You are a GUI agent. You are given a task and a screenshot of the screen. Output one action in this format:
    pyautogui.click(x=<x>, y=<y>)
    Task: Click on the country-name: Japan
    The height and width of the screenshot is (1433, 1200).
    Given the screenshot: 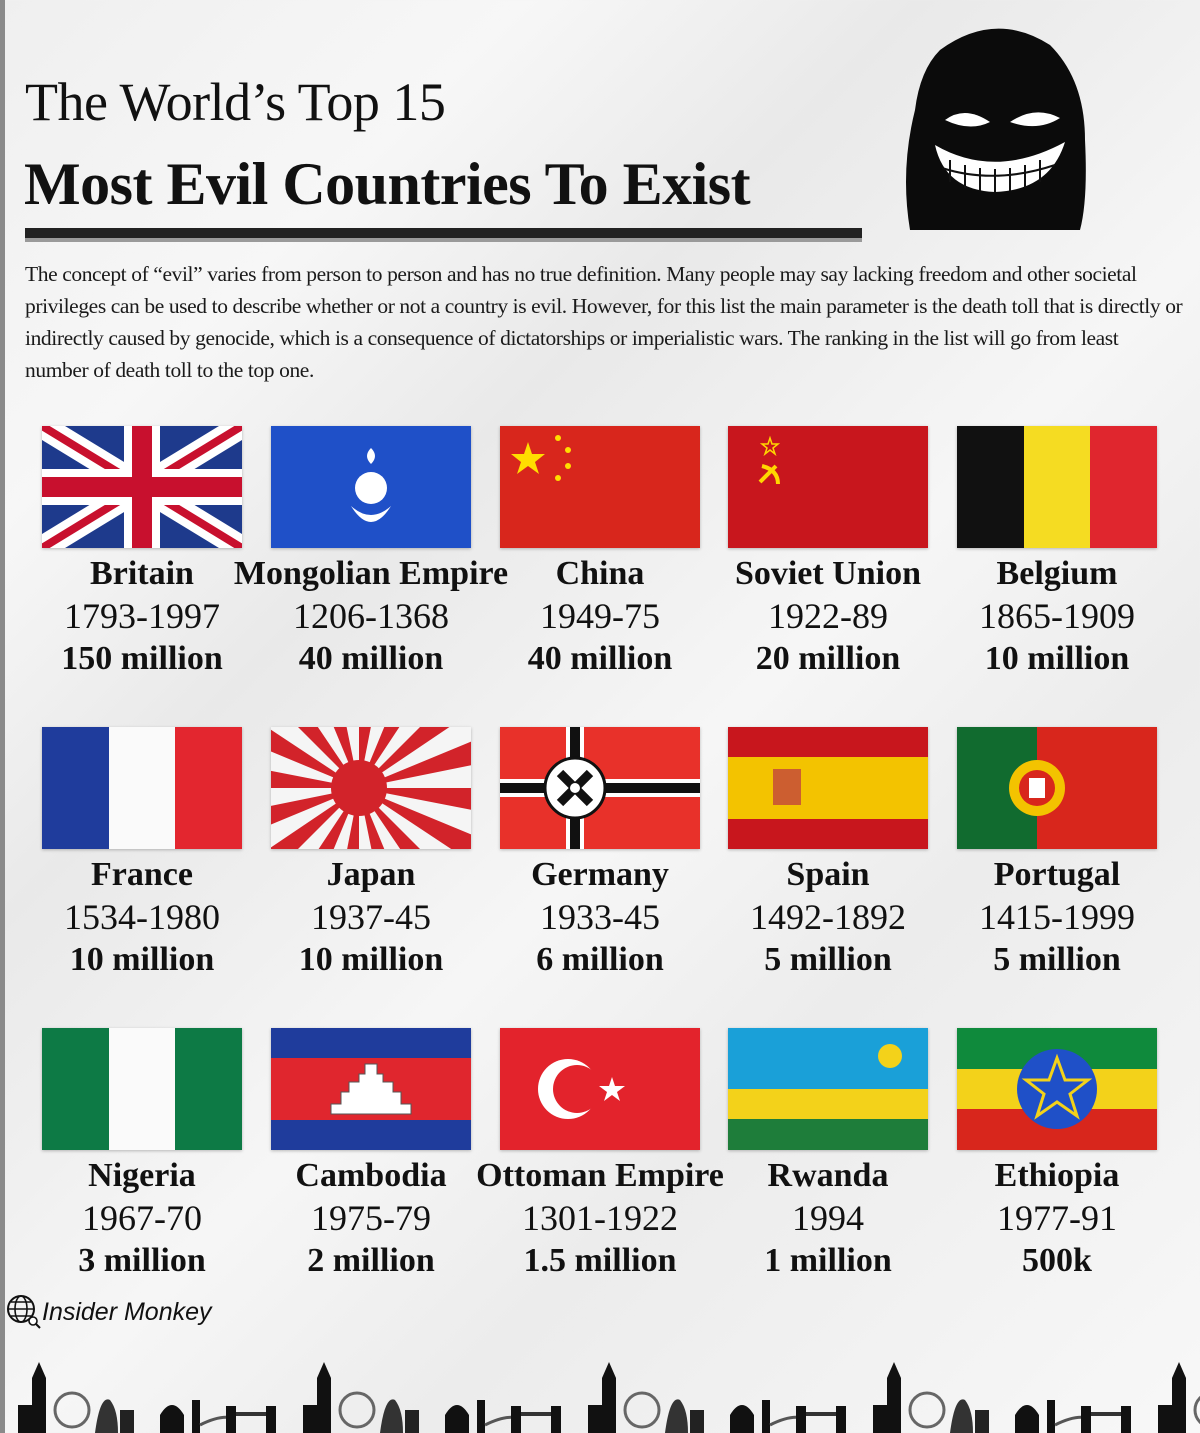 What is the action you would take?
    pyautogui.click(x=371, y=874)
    